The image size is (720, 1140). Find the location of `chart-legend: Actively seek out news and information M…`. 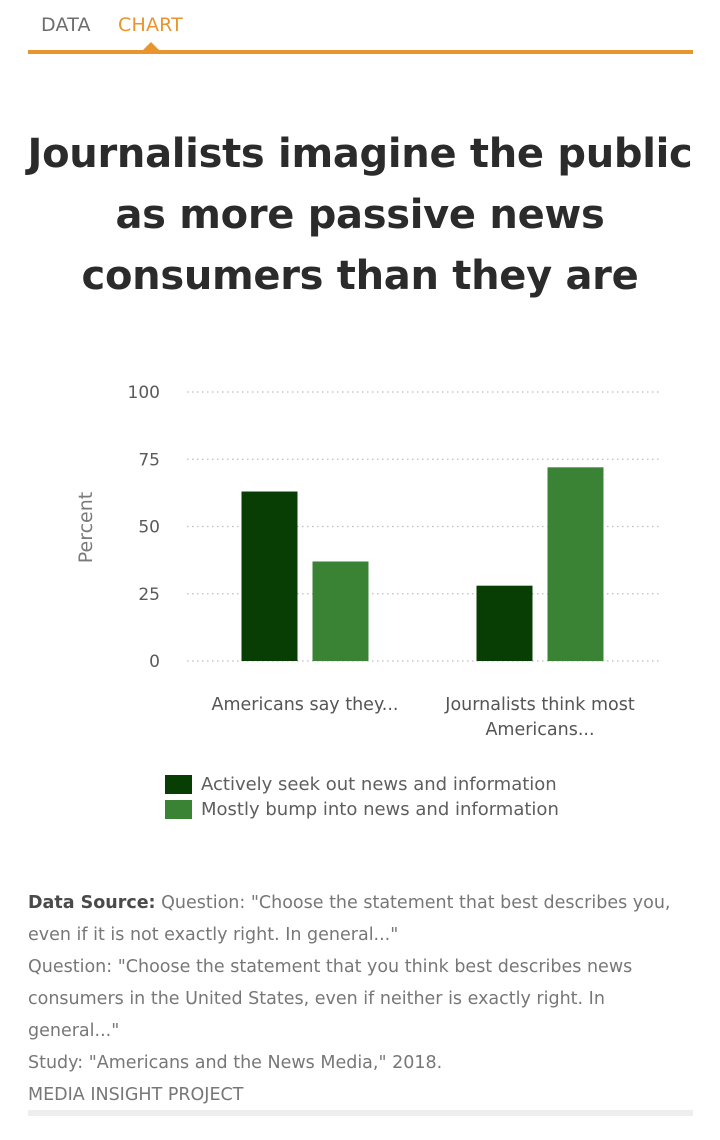

chart-legend: Actively seek out news and information M… is located at coordinates (362, 797).